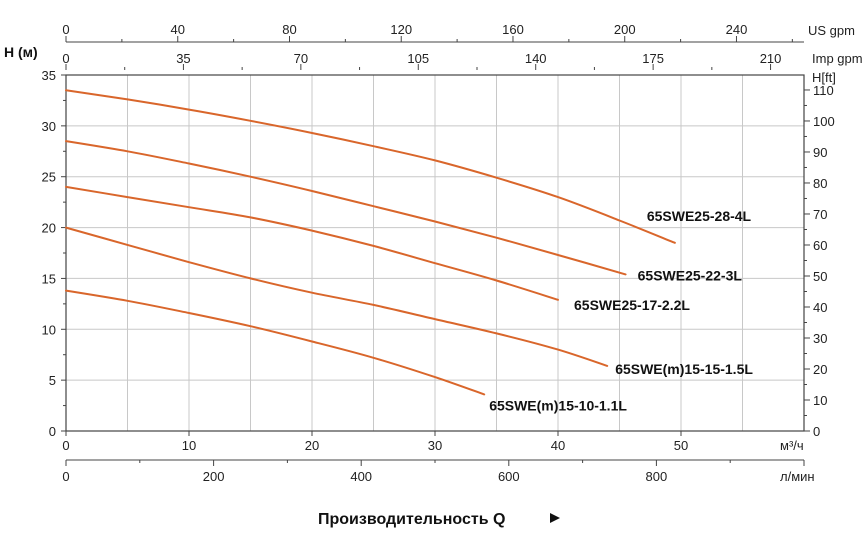 The height and width of the screenshot is (537, 866). I want to click on top-imp-gpm-tick-label: 0, so click(65, 58).